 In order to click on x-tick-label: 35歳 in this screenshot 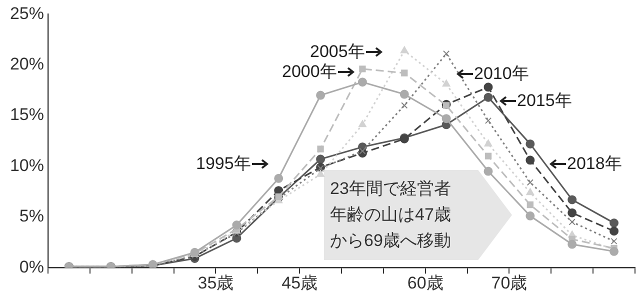, I will do `click(216, 282)`.